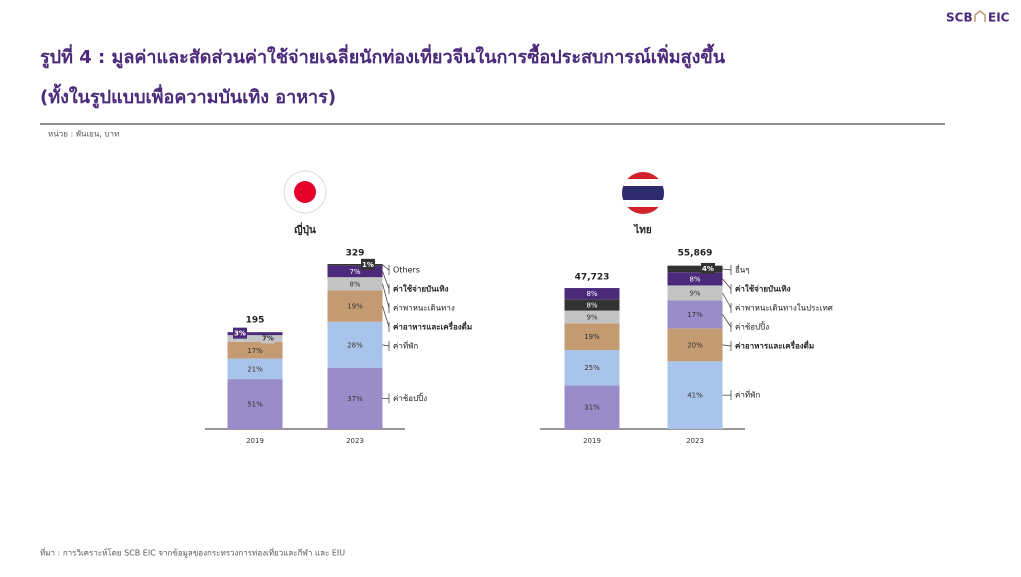  I want to click on legend-label: อื่นๆ, so click(742, 269).